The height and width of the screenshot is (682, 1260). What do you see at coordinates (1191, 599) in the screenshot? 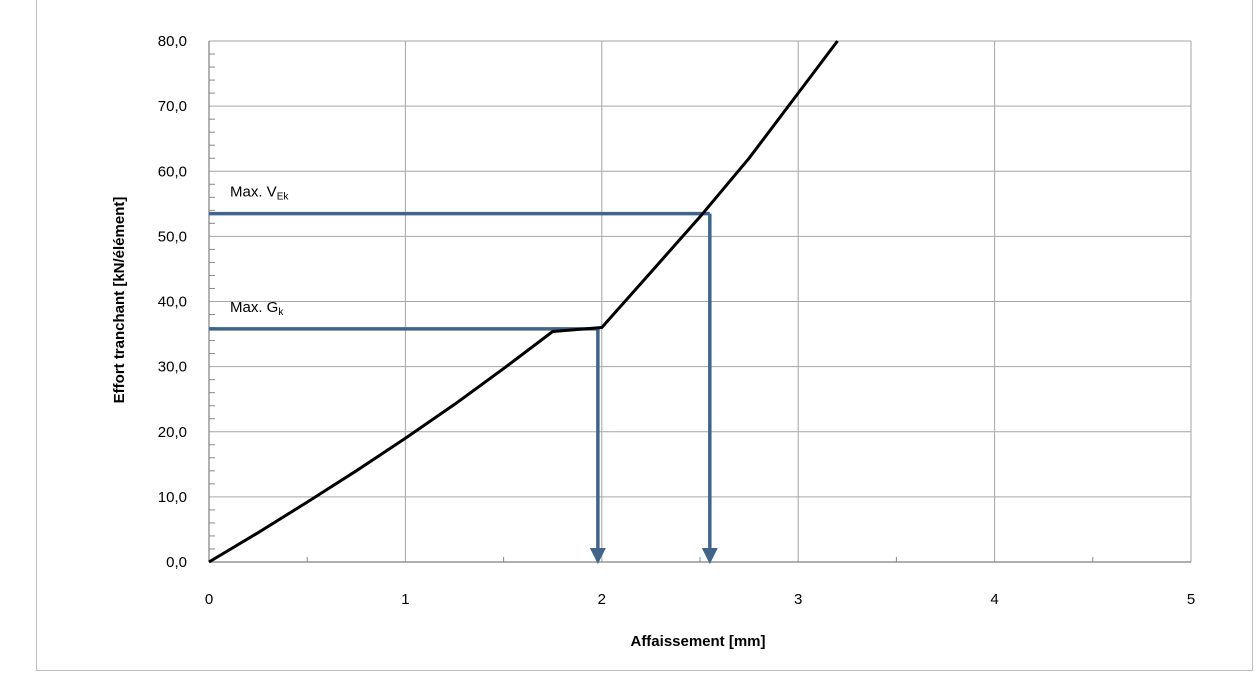
I see `x-tick-label: 5` at bounding box center [1191, 599].